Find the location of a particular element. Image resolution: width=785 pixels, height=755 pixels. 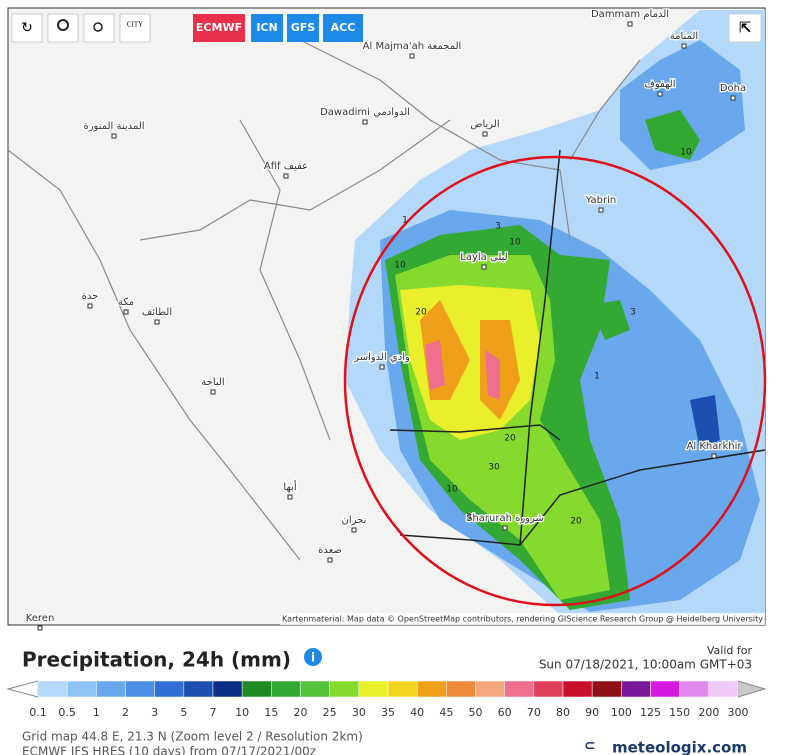

scale-label: 10 is located at coordinates (242, 712).